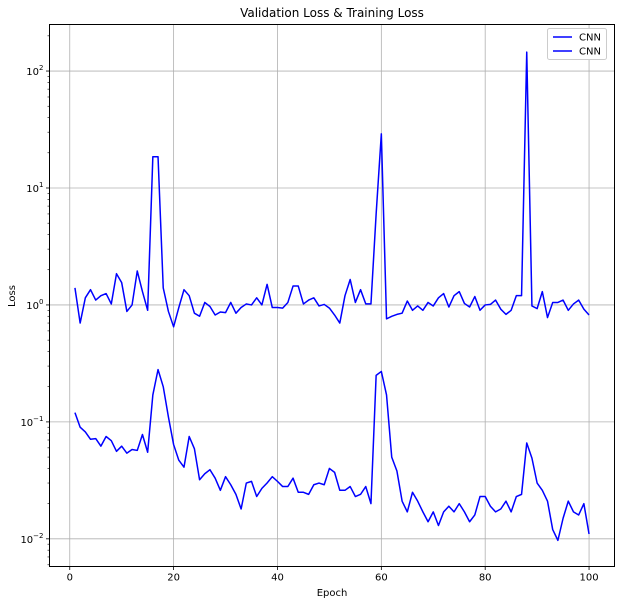 The height and width of the screenshot is (604, 617). Describe the element at coordinates (34, 188) in the screenshot. I see `y-tick-label: 10¹` at that location.